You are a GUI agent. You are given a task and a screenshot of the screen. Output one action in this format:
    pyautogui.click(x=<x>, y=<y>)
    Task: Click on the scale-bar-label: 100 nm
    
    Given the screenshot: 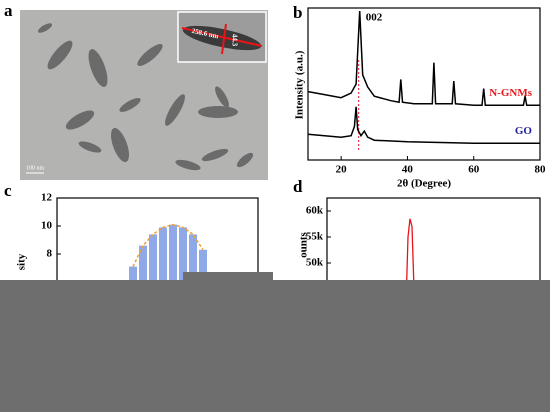 What is the action you would take?
    pyautogui.click(x=35, y=168)
    